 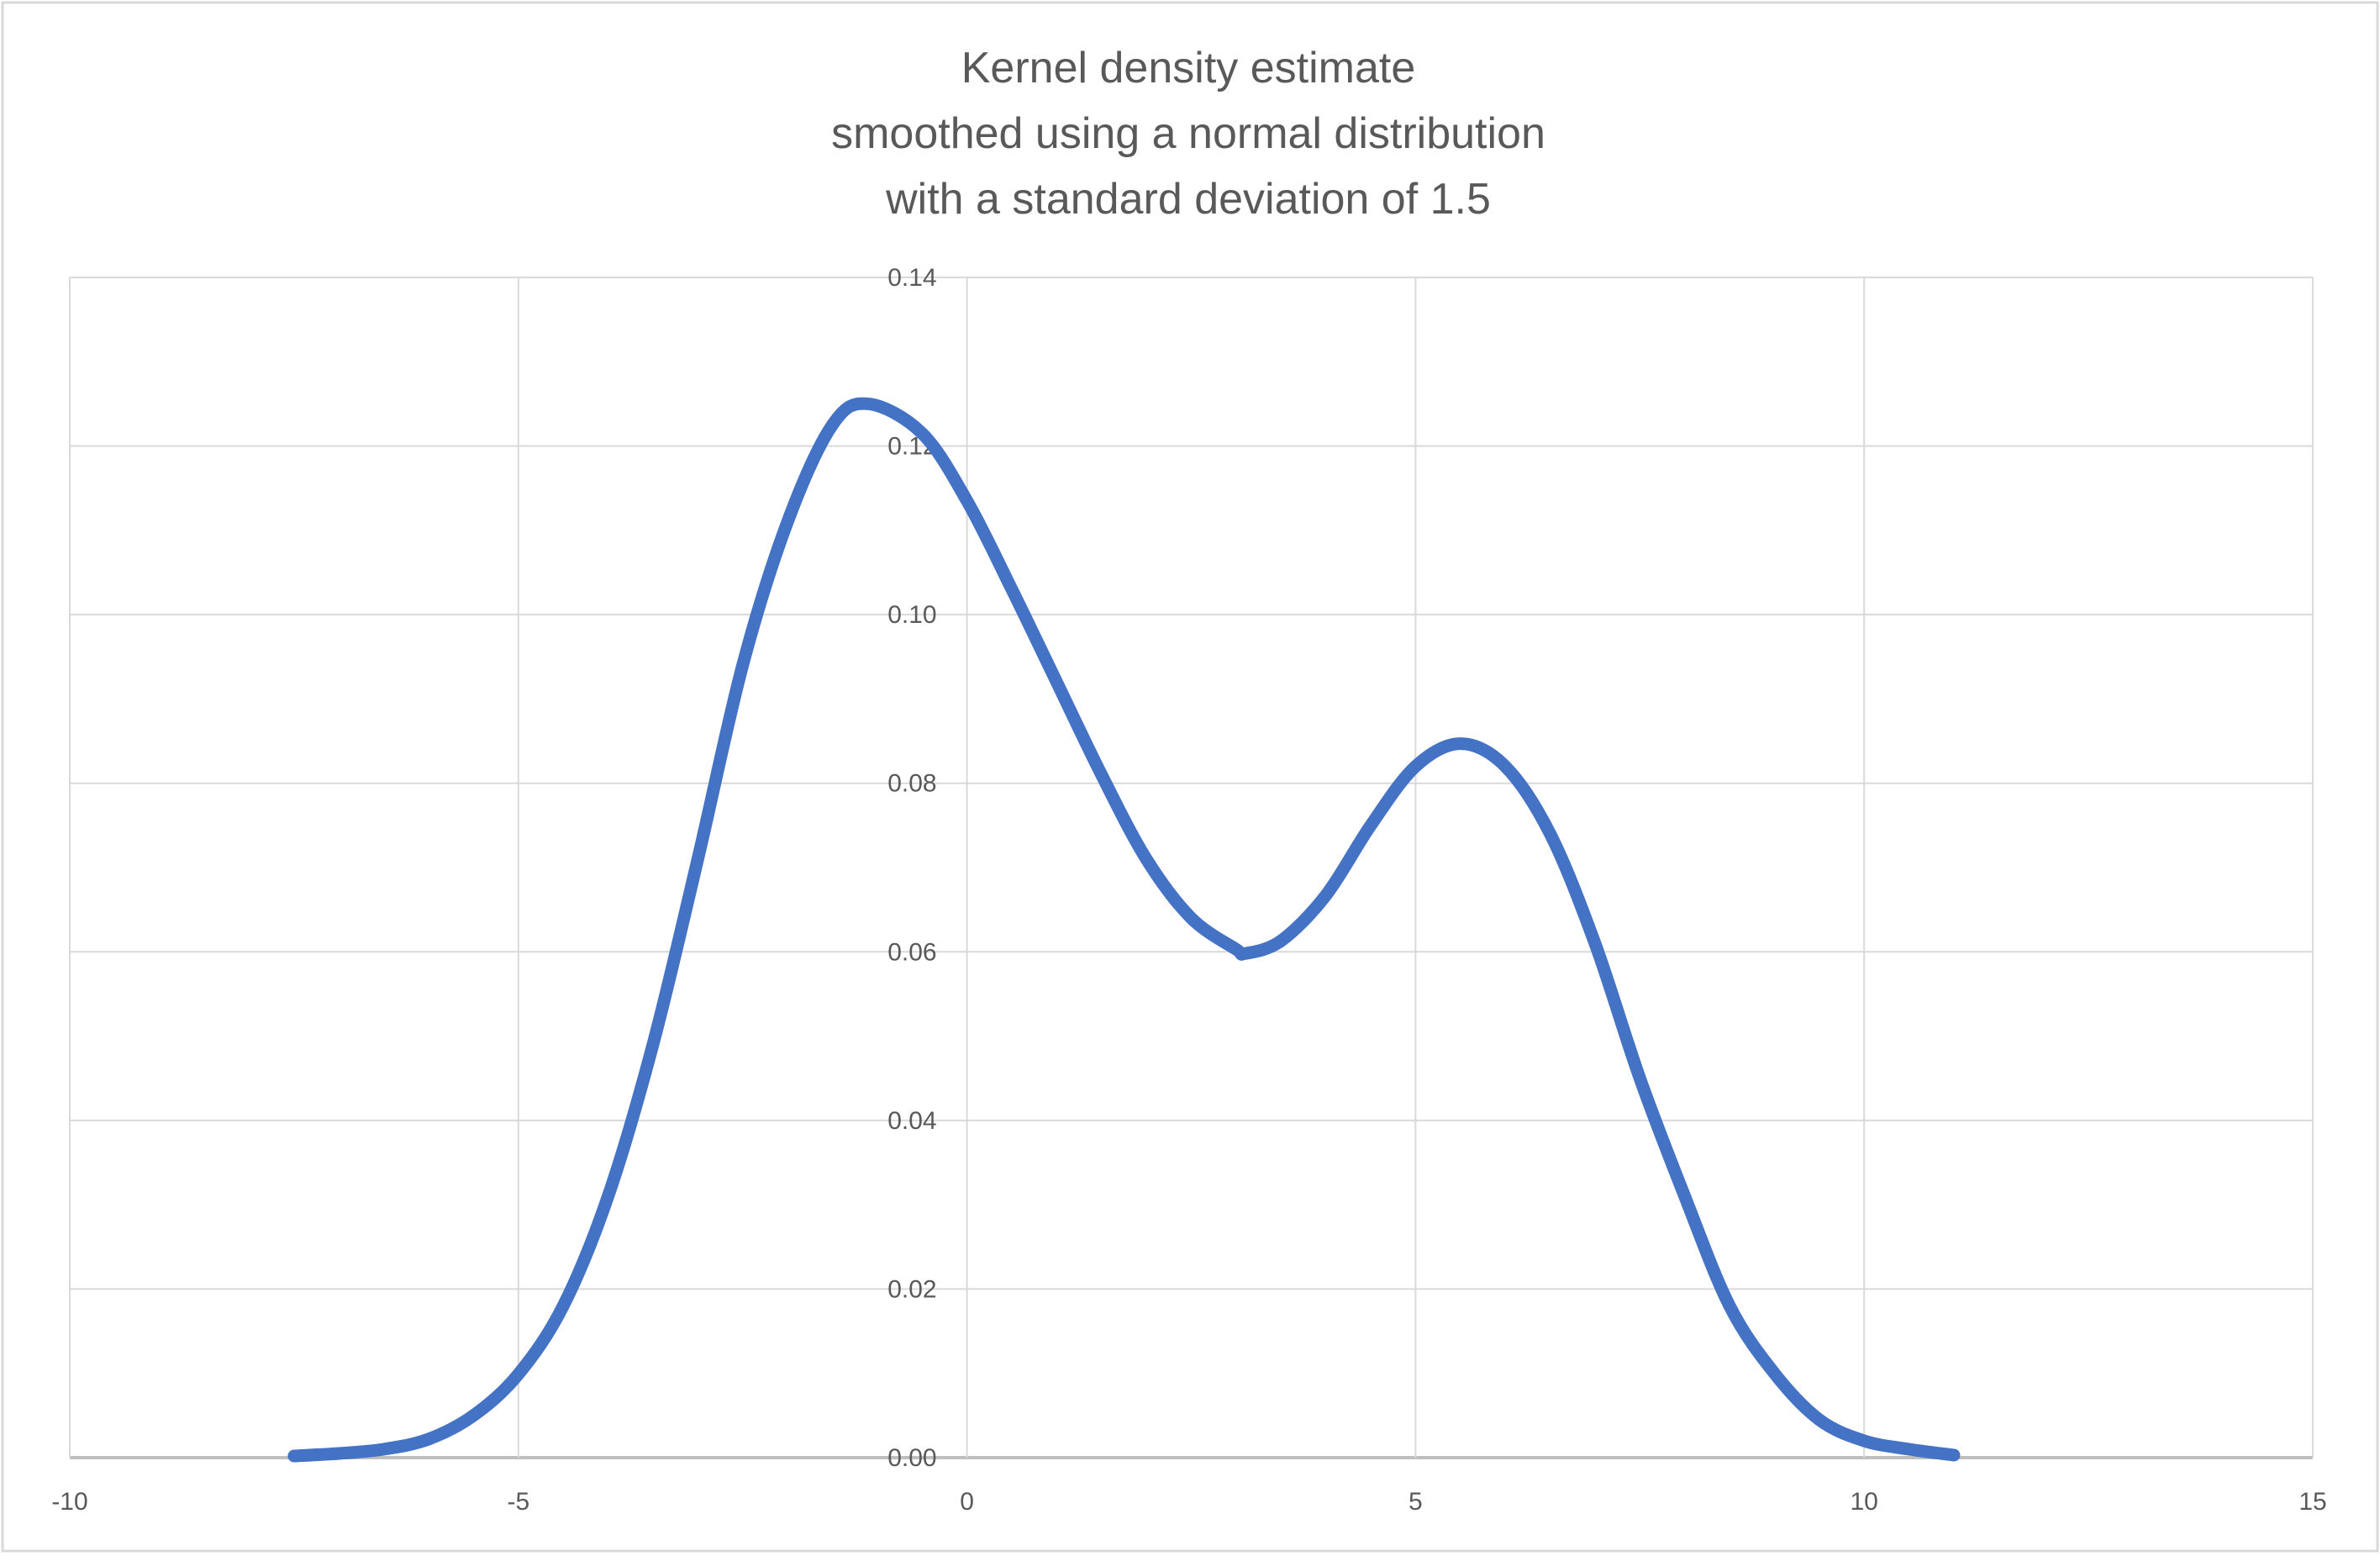 I want to click on chart-title-line-3: with a standard deviation of 1.5, so click(x=1188, y=199).